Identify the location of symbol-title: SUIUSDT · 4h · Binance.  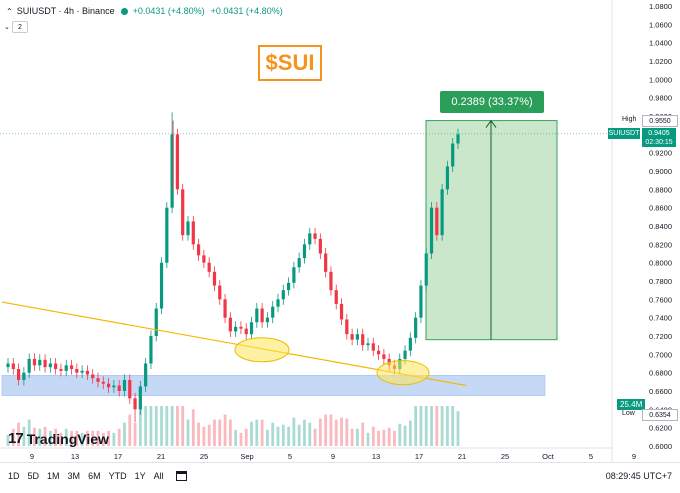
(65, 11).